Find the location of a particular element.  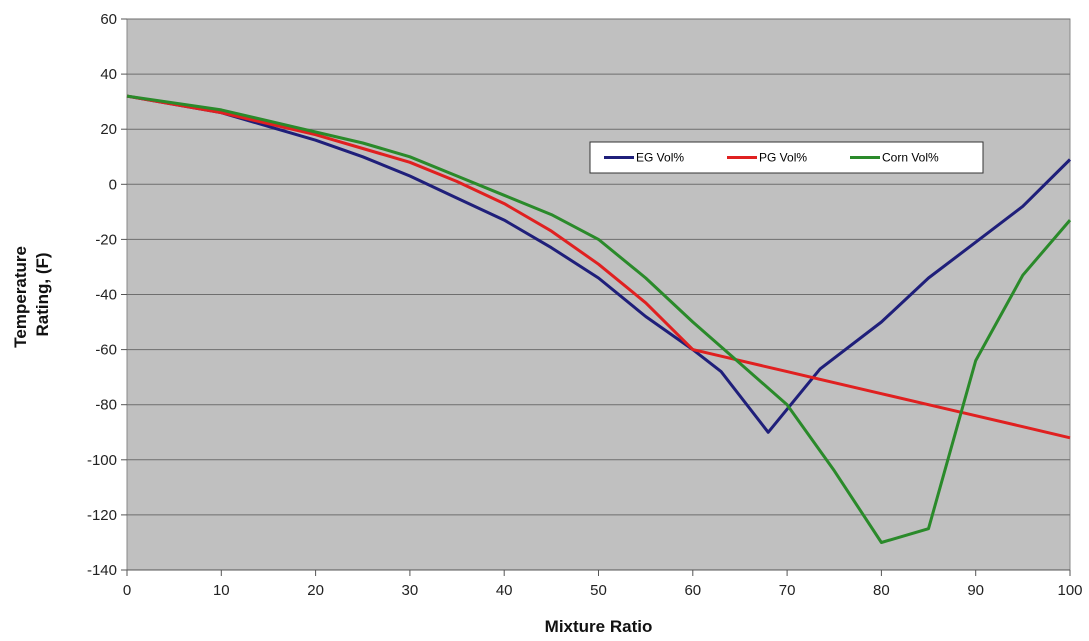

y-tick-label: -80 is located at coordinates (106, 405).